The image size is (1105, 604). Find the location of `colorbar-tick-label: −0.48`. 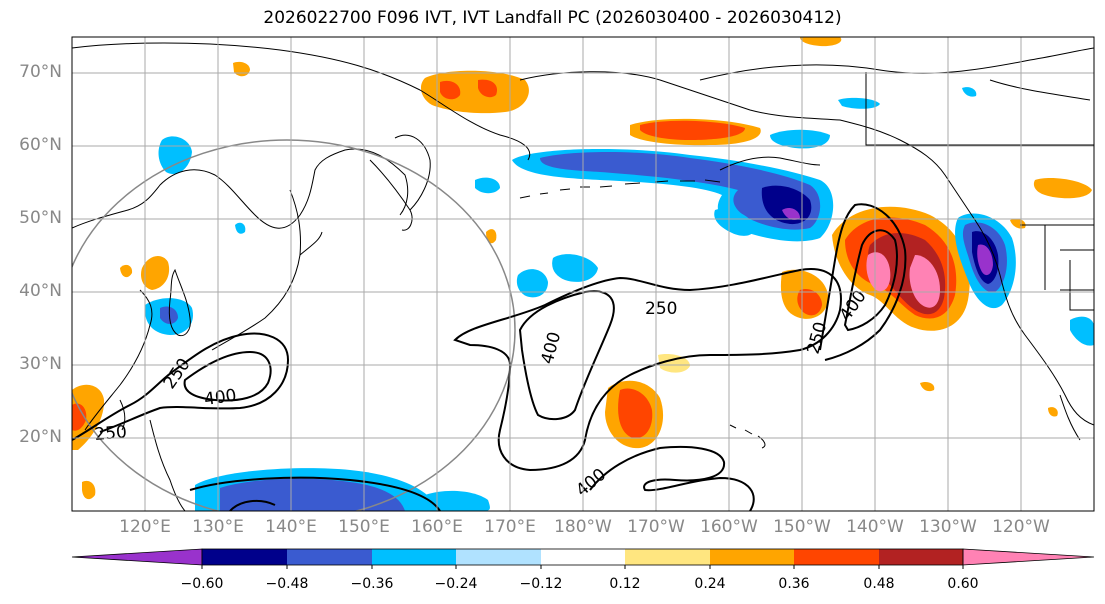

colorbar-tick-label: −0.48 is located at coordinates (287, 584).